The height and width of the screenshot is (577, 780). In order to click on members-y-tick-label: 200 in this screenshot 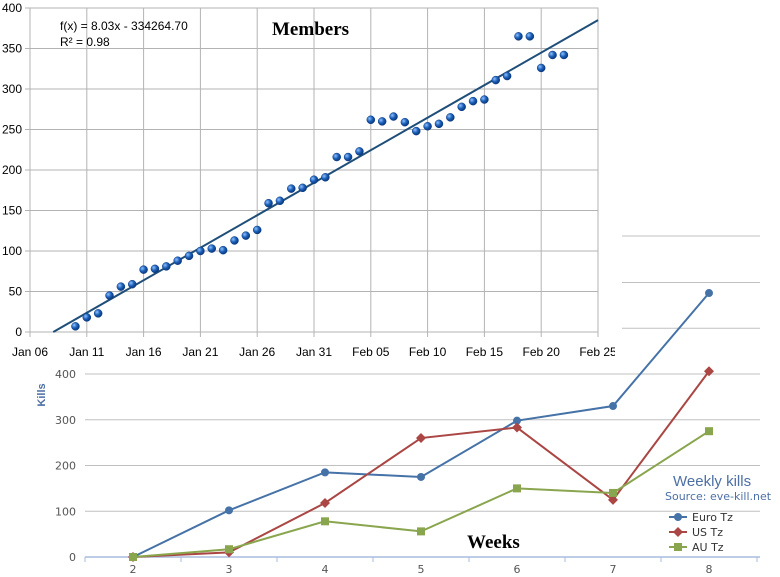, I will do `click(12, 170)`.